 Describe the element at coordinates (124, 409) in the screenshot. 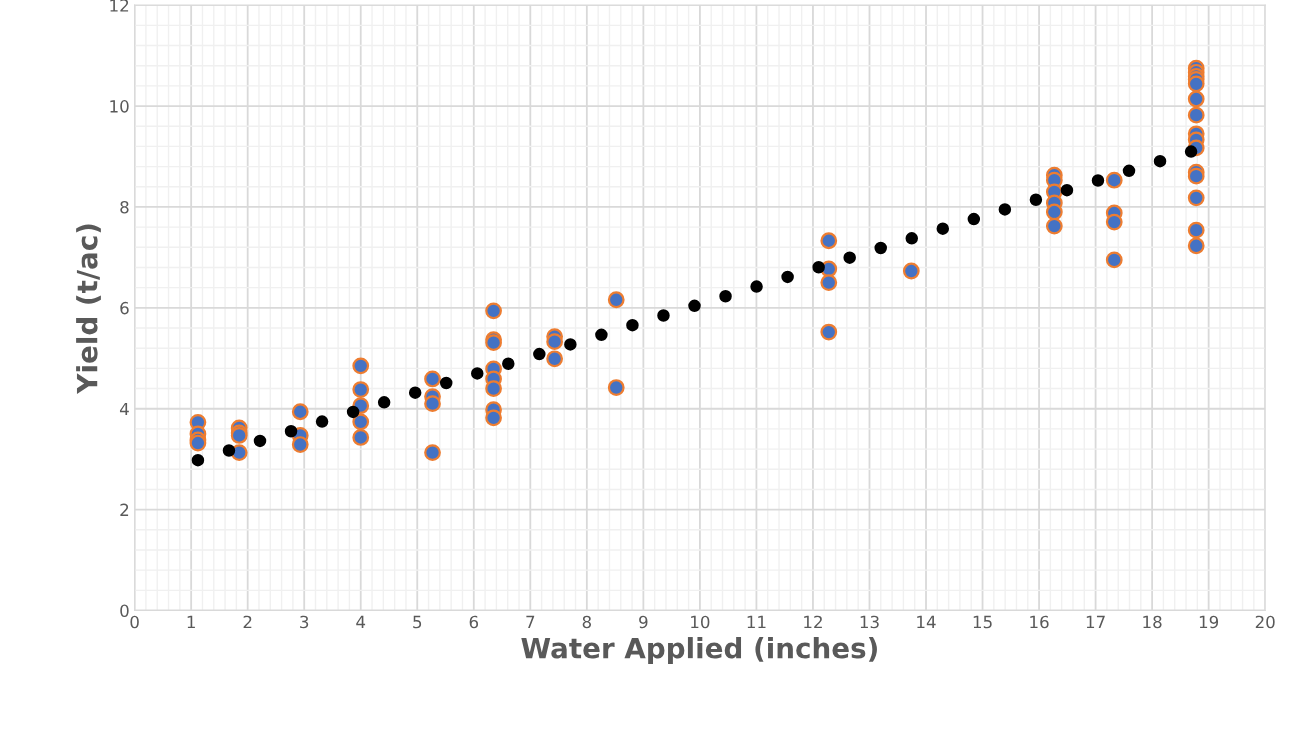

I see `y-tick-label: 4` at that location.